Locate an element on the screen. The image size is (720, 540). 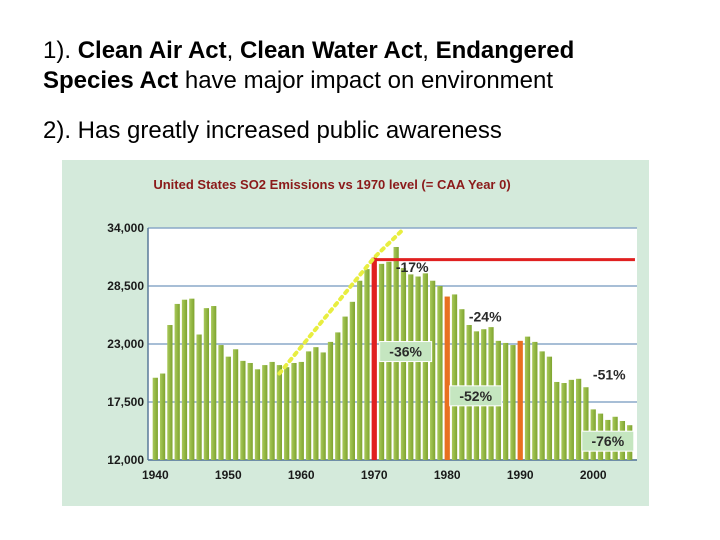
species-act-label: Species Act is located at coordinates (111, 80).